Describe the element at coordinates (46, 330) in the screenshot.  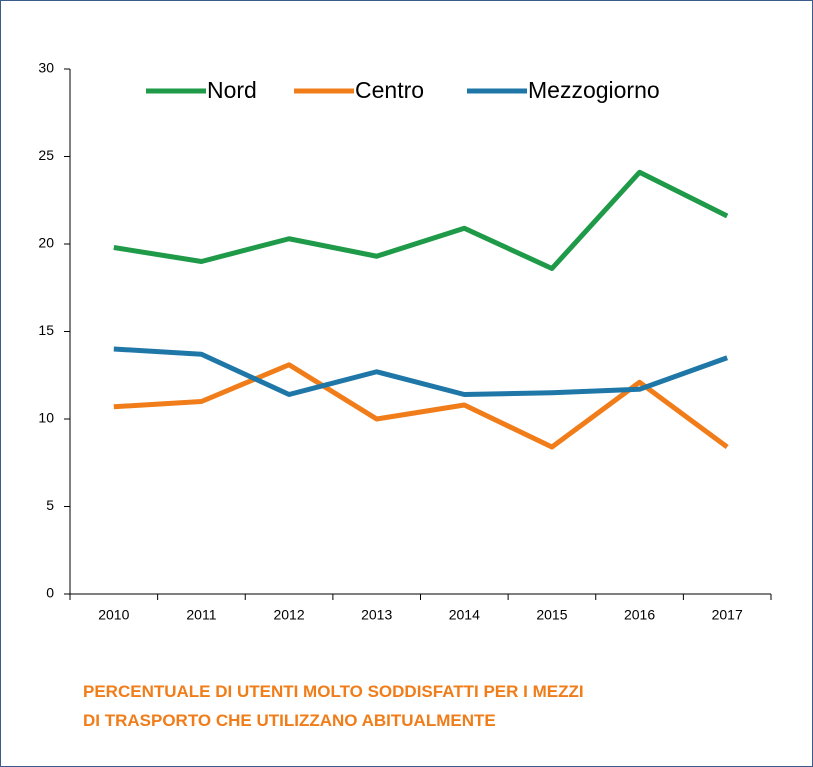
I see `y-tick-label: 15` at that location.